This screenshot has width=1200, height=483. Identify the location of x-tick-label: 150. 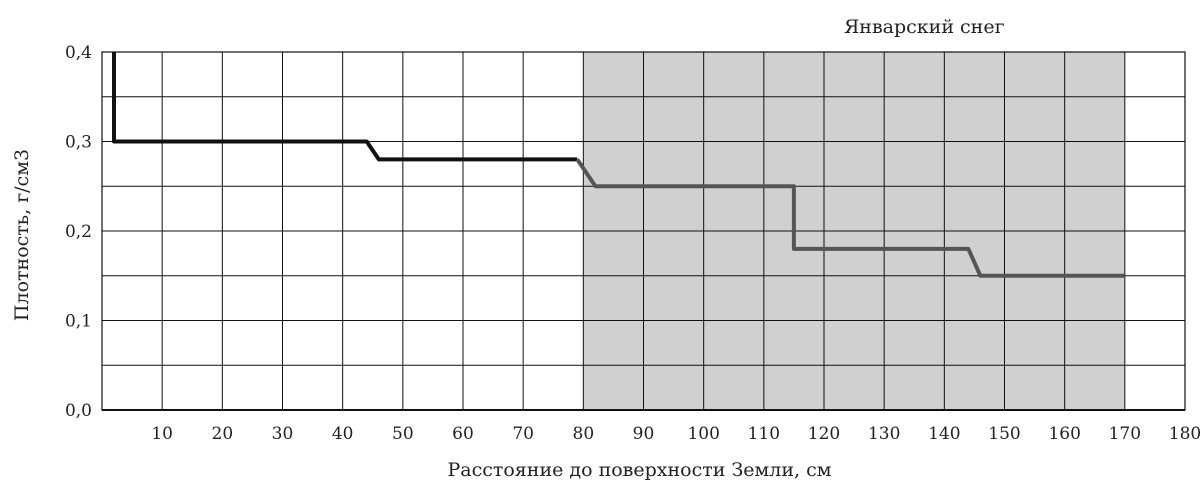
(1004, 434).